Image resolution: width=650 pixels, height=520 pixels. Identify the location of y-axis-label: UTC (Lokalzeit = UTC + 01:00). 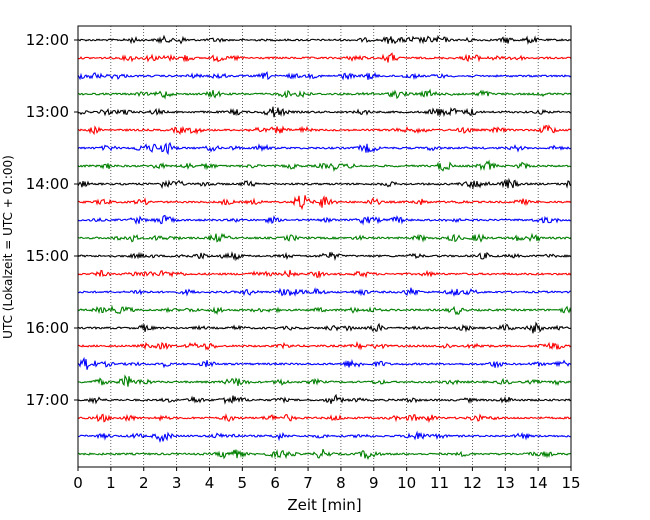
(8, 247).